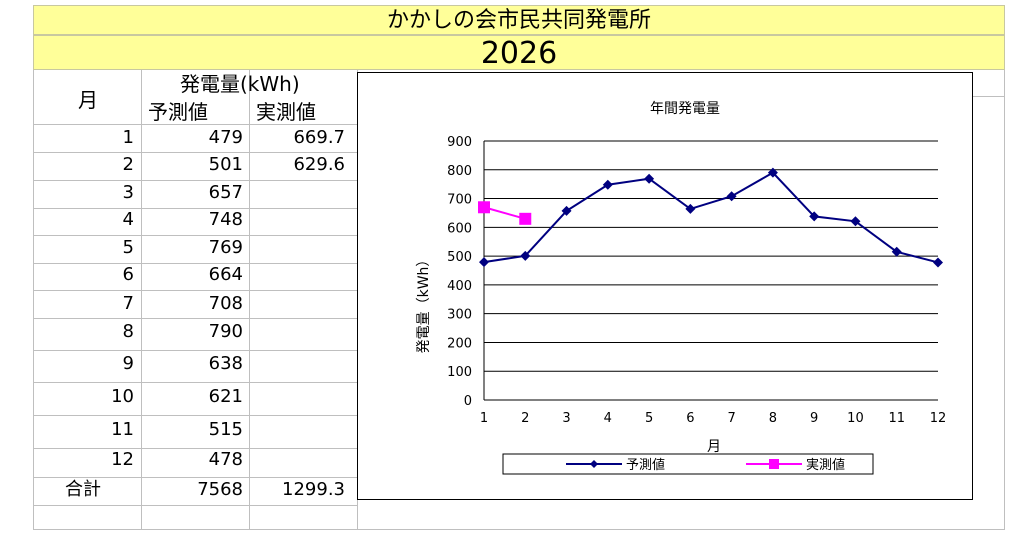  I want to click on table-row-forecast: 664, so click(225, 274).